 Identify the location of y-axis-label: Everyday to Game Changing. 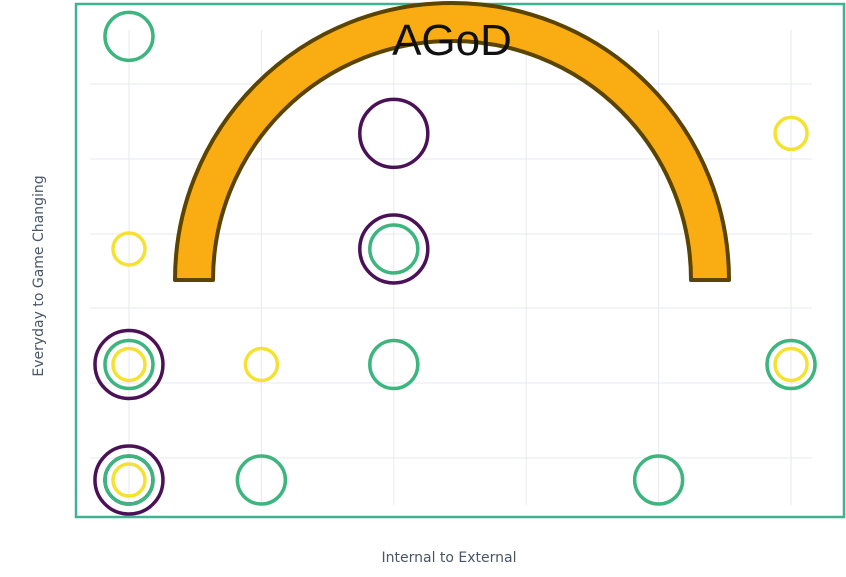
(39, 275).